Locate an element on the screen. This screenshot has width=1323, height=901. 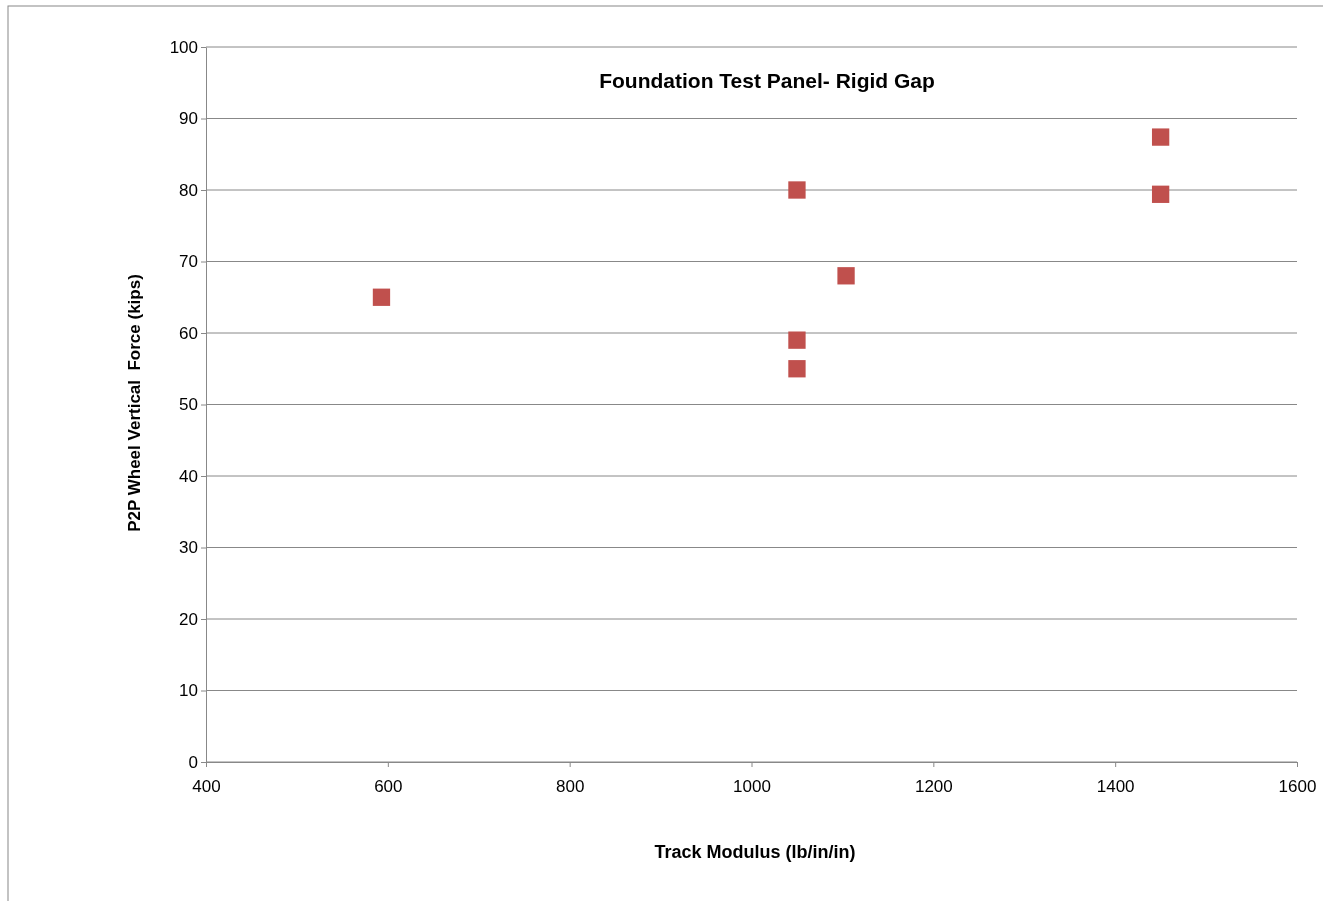
y-tick-label: 40 is located at coordinates (188, 476).